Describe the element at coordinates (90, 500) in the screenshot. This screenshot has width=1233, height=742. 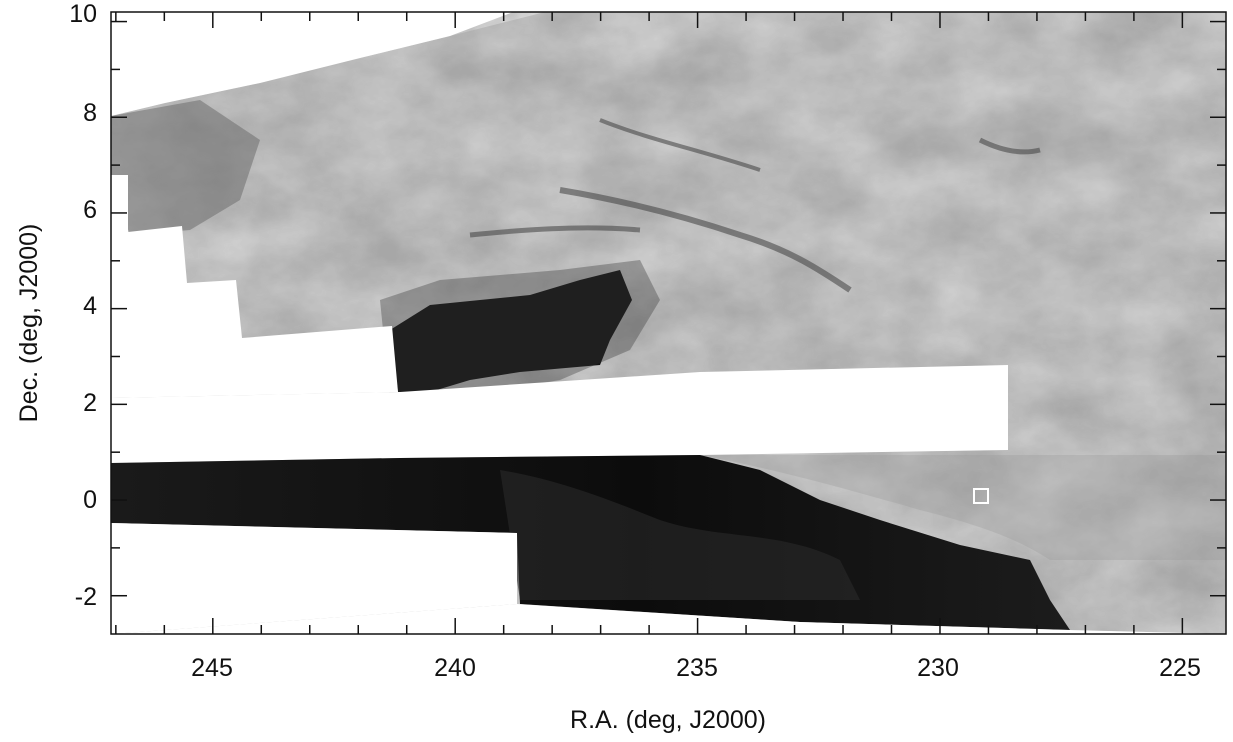
I see `y-tick-label: 0` at that location.